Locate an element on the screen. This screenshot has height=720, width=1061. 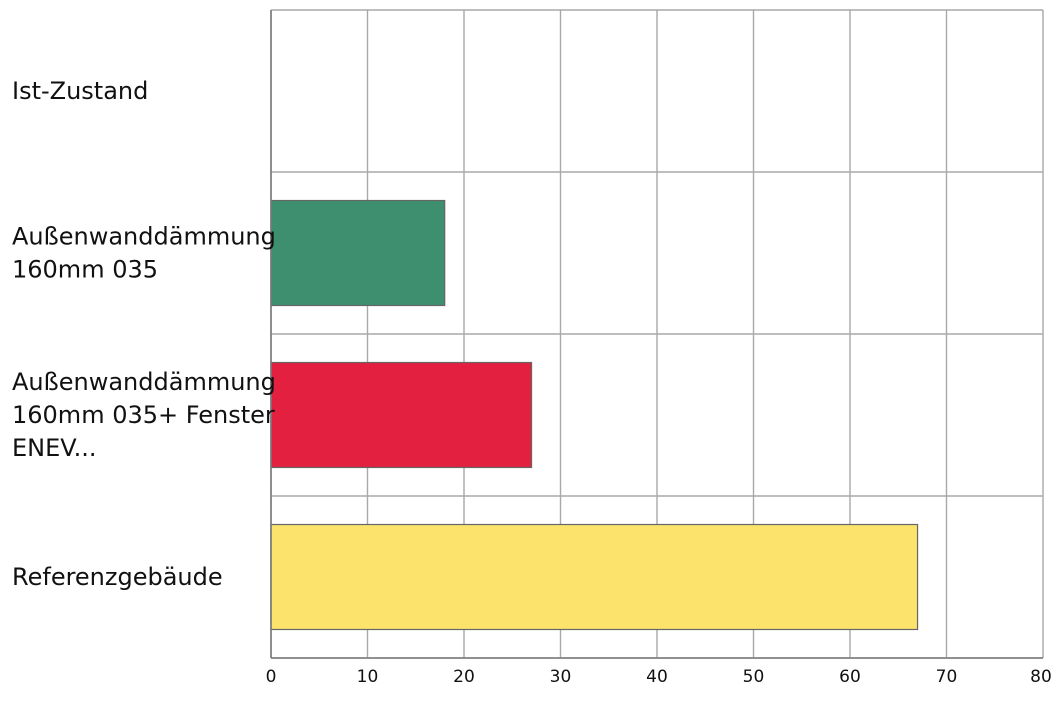
x-tick-label-5: 50 is located at coordinates (754, 677).